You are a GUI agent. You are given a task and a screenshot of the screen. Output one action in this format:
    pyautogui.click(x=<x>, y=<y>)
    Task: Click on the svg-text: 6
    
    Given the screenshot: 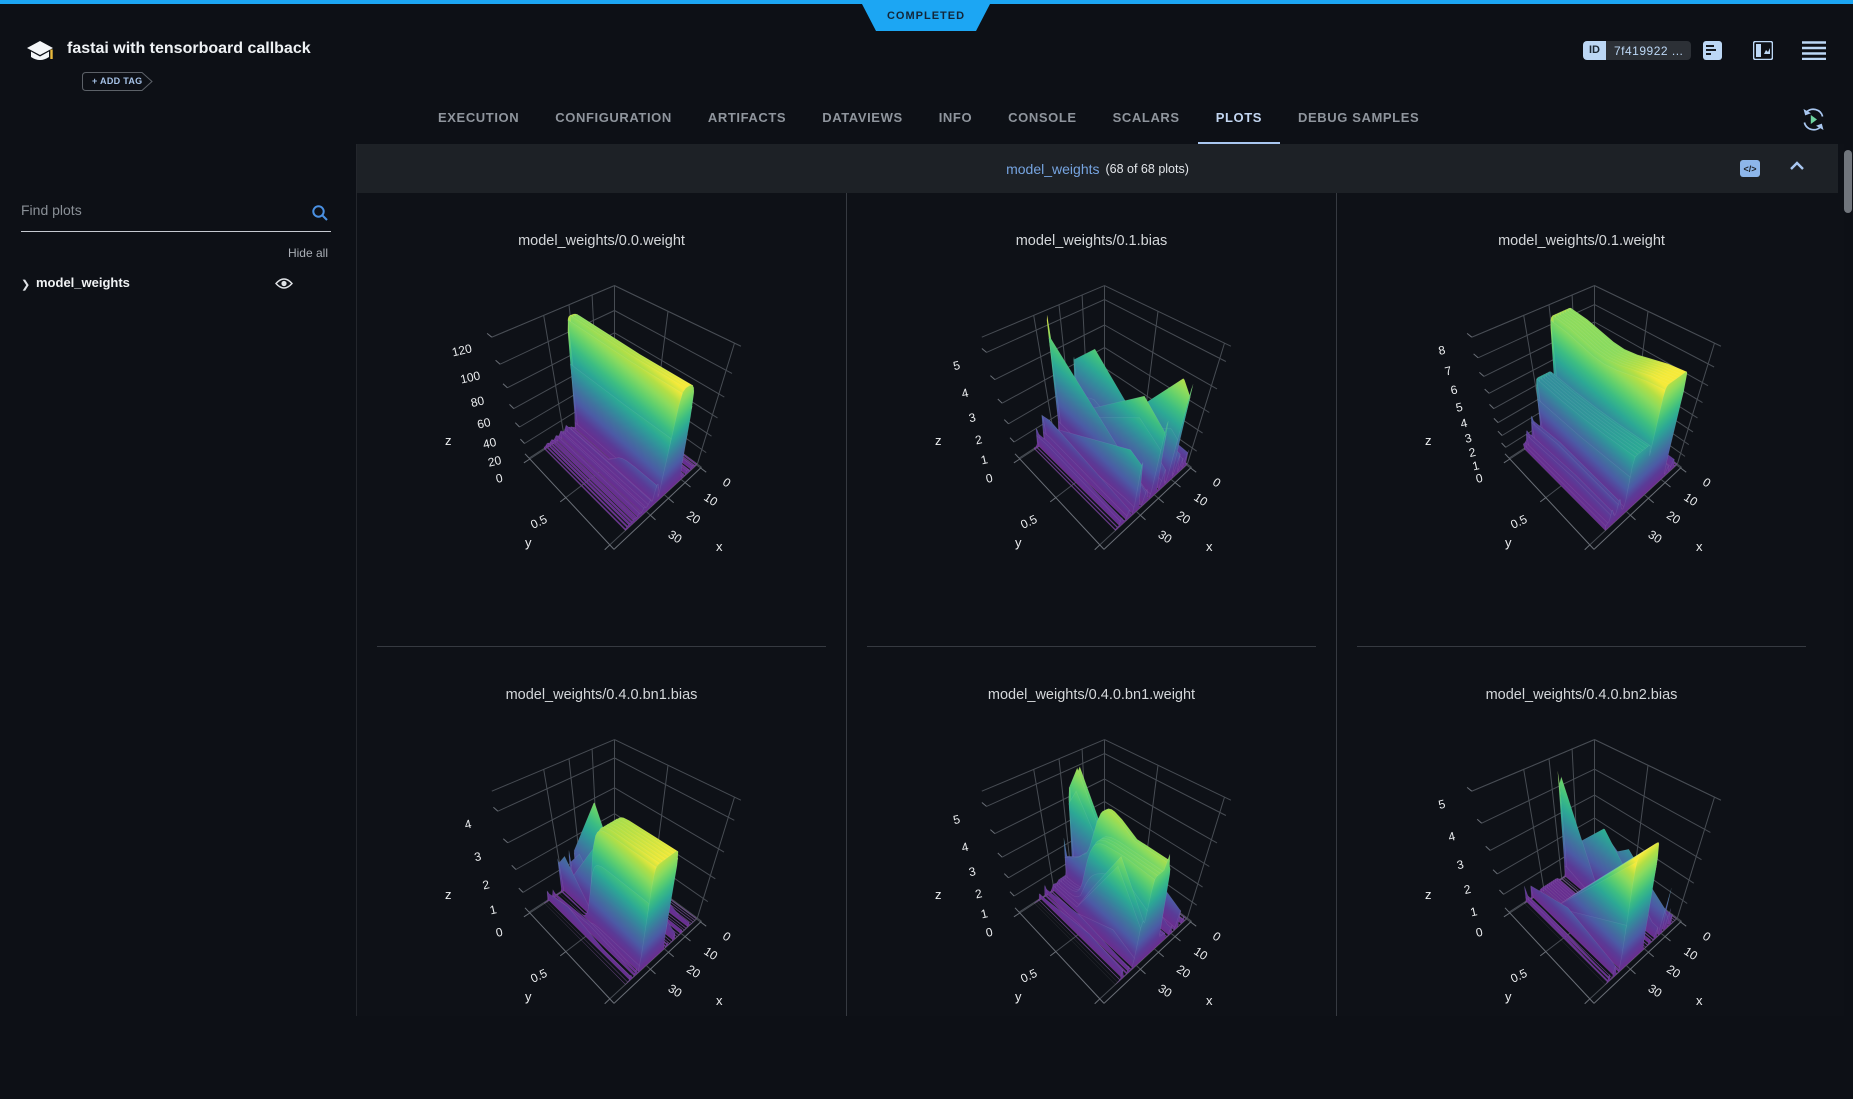 What is the action you would take?
    pyautogui.click(x=1454, y=389)
    